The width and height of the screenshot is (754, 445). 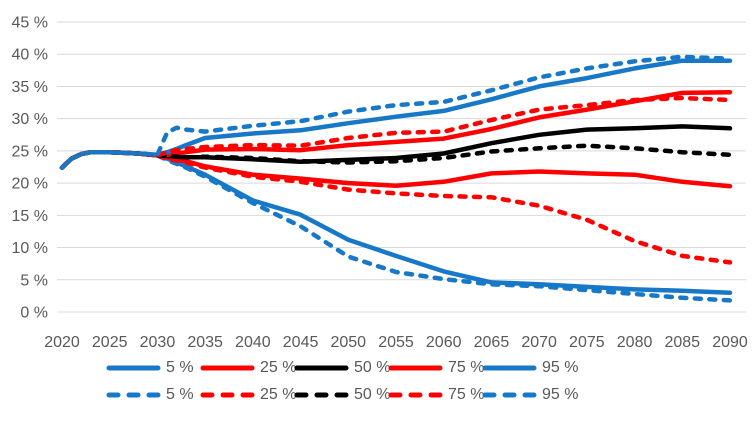 What do you see at coordinates (30, 55) in the screenshot?
I see `y-axis-tick-label: 40 %` at bounding box center [30, 55].